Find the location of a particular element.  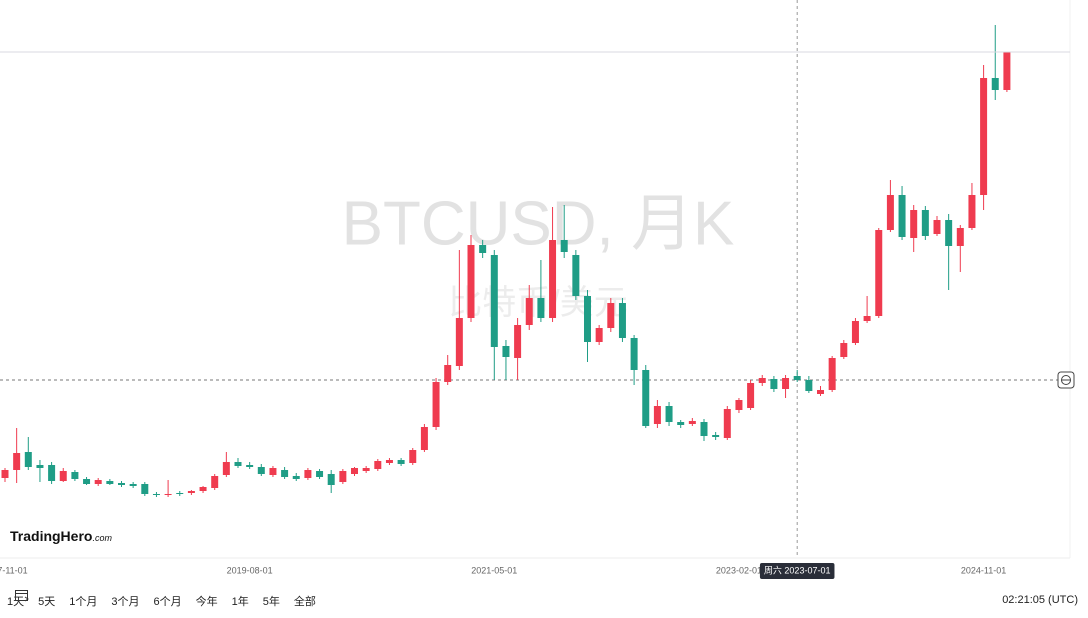

logo-suffix: .com is located at coordinates (102, 538).